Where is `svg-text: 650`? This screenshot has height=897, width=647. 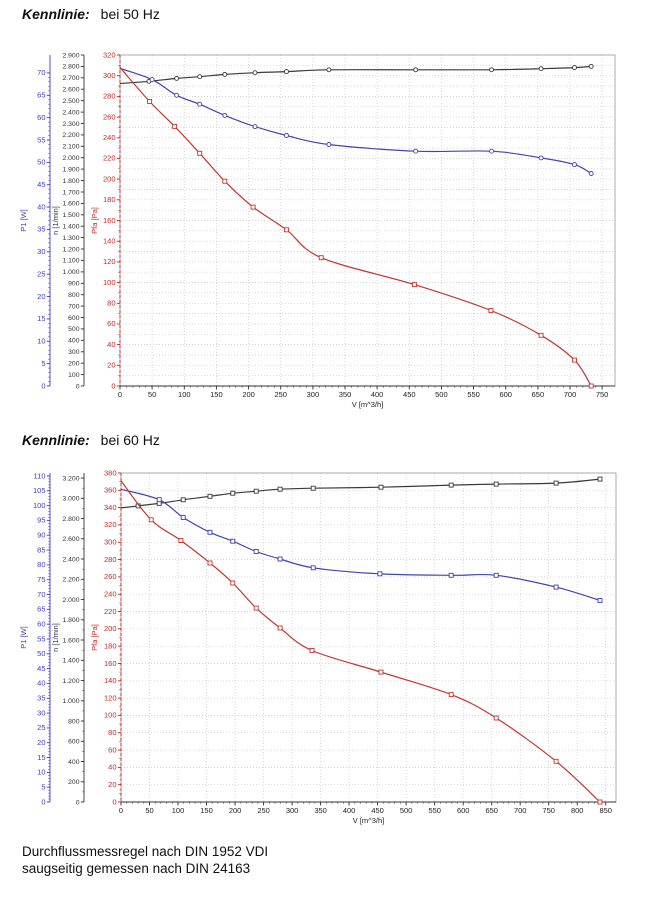 svg-text: 650 is located at coordinates (538, 394).